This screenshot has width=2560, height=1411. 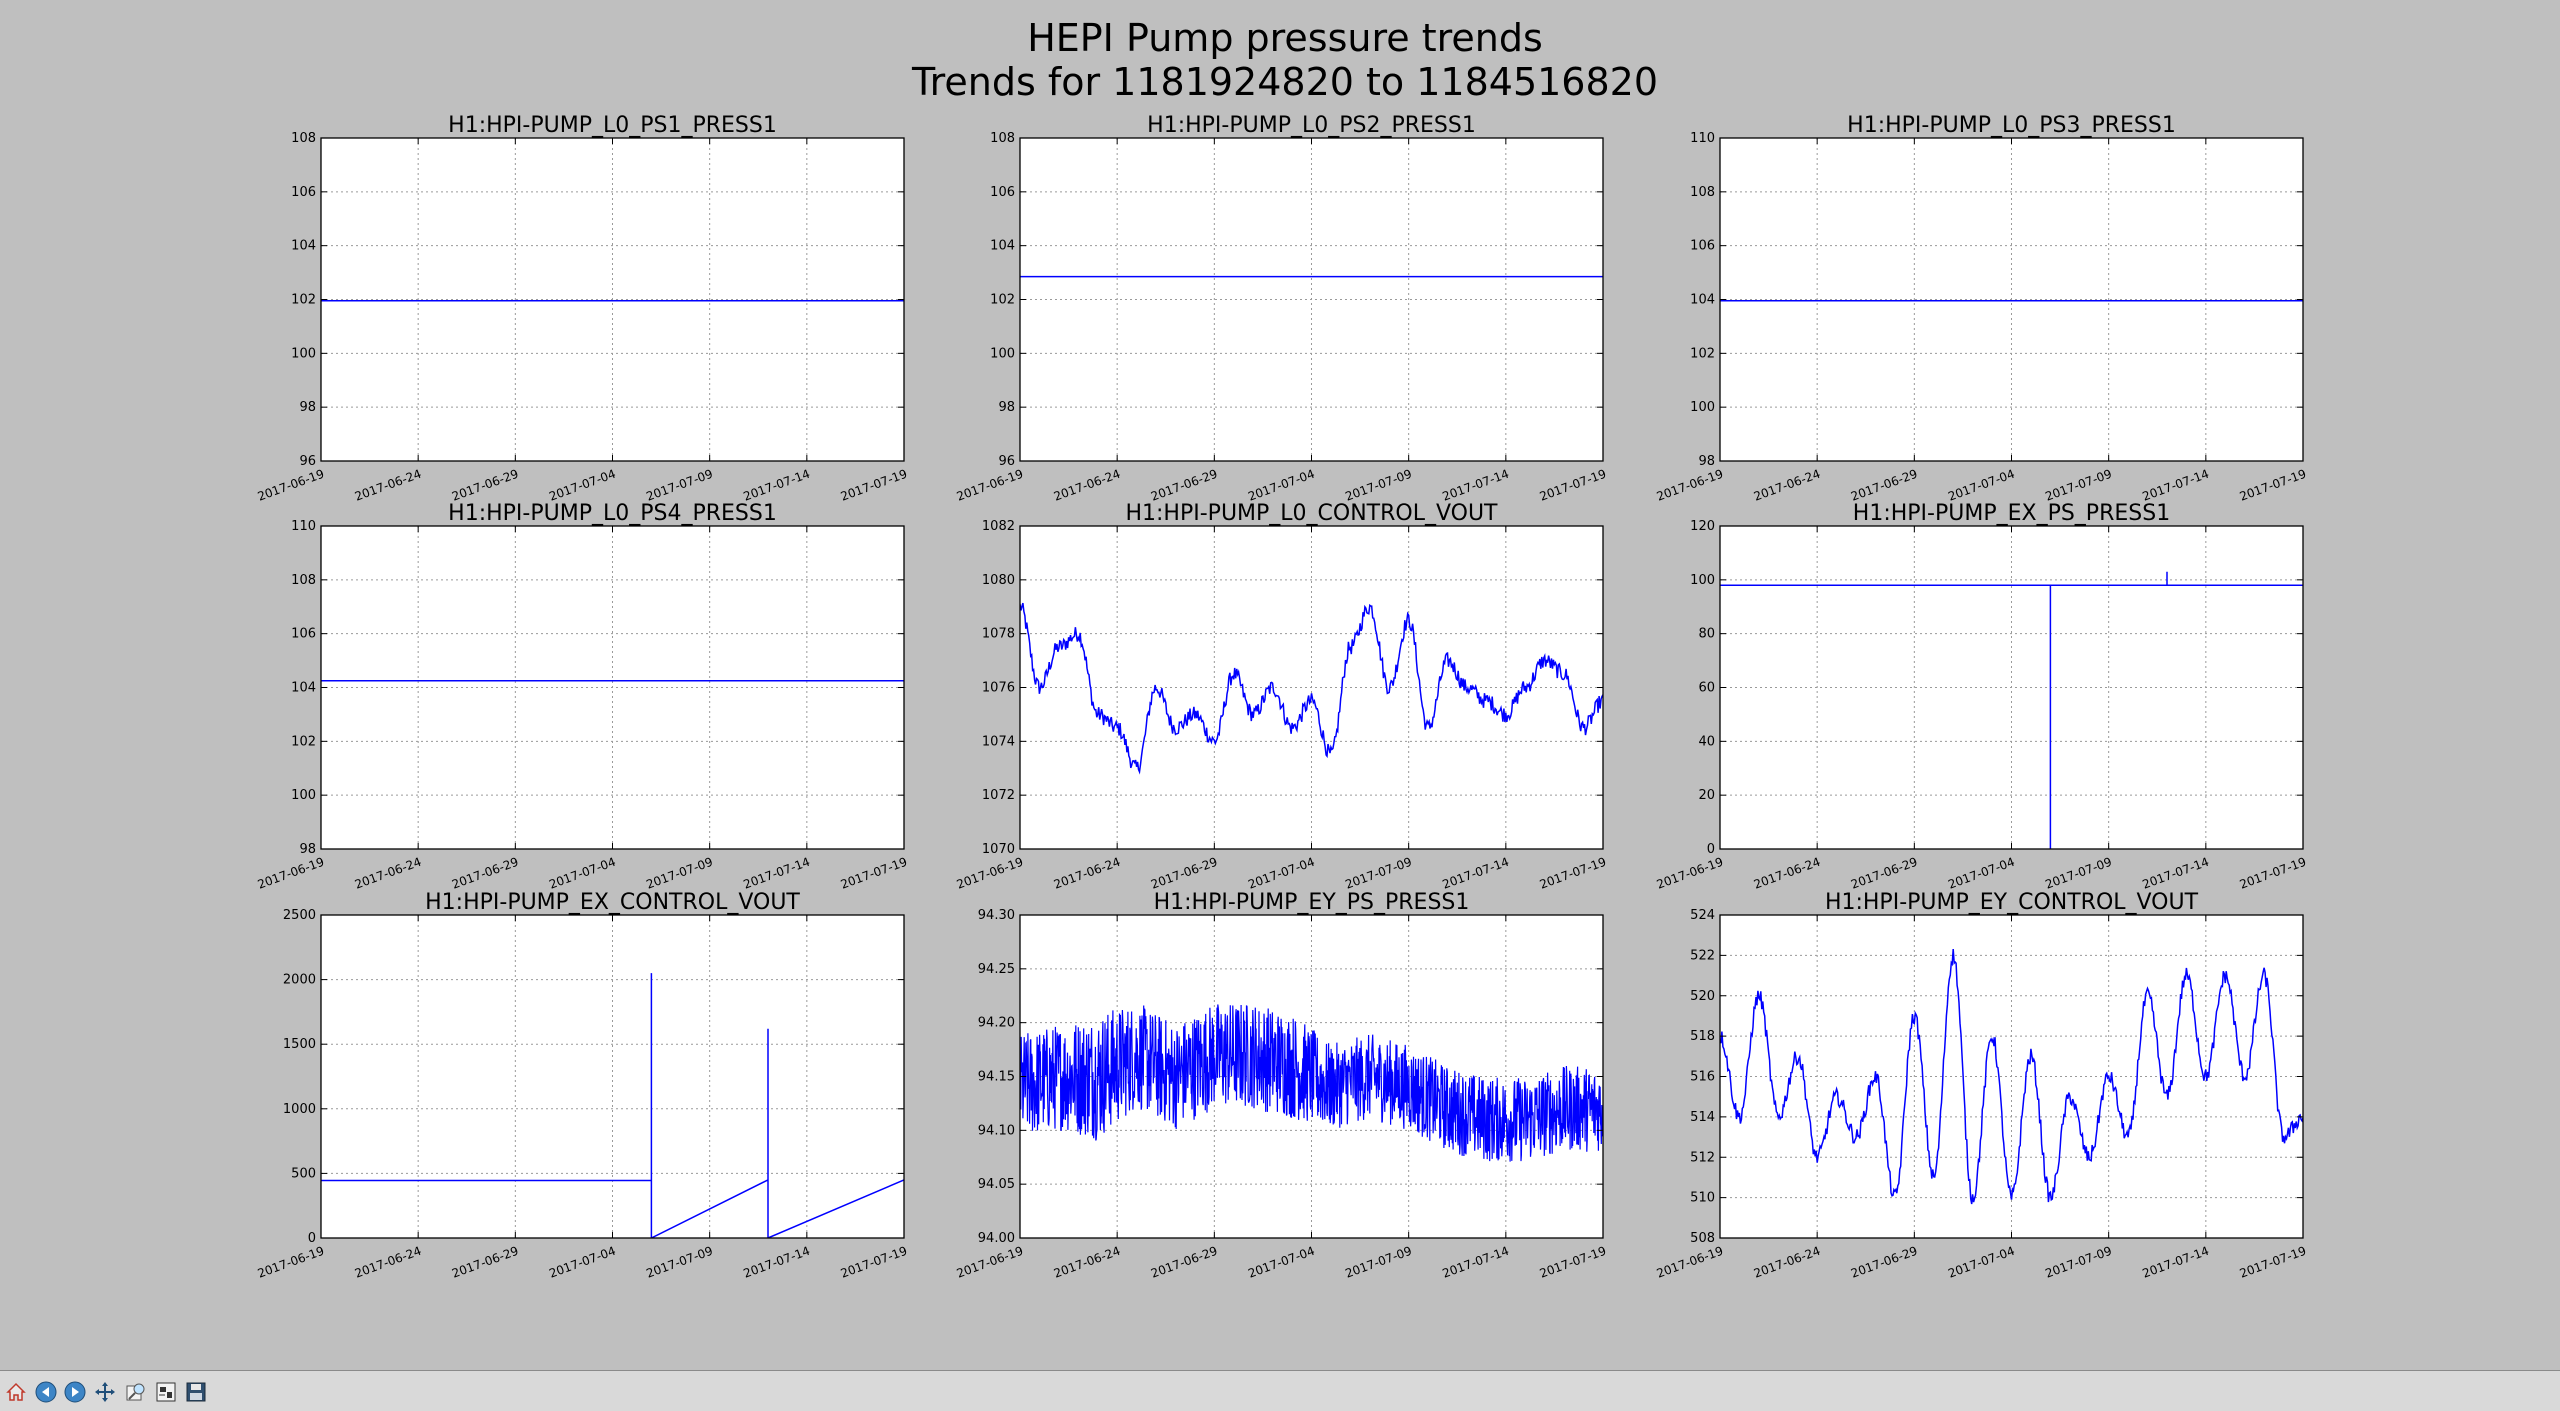 I want to click on y-tick-label: 520, so click(x=1702, y=996).